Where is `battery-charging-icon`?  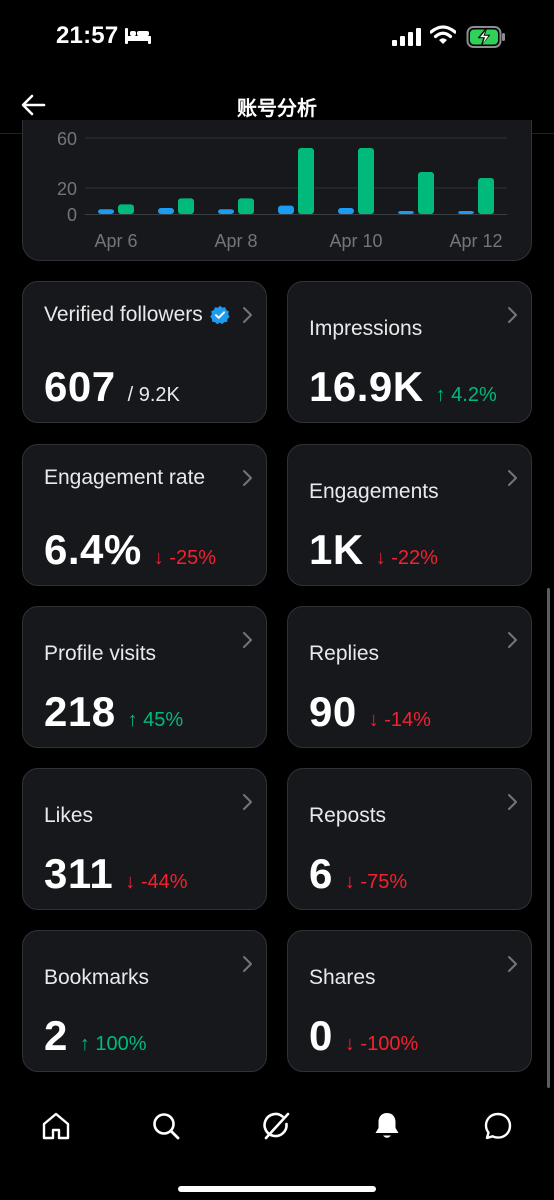
battery-charging-icon is located at coordinates (485, 37).